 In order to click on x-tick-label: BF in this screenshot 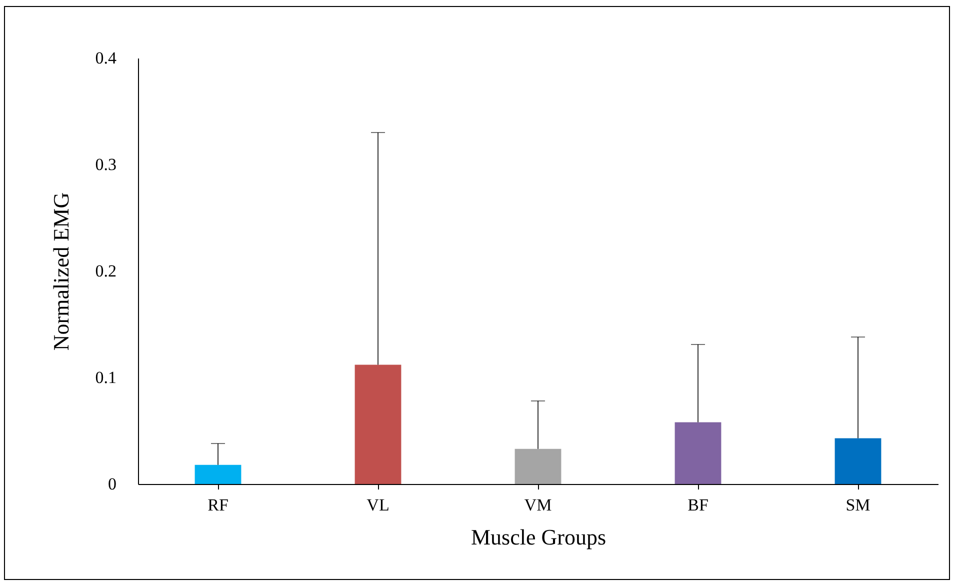, I will do `click(698, 505)`.